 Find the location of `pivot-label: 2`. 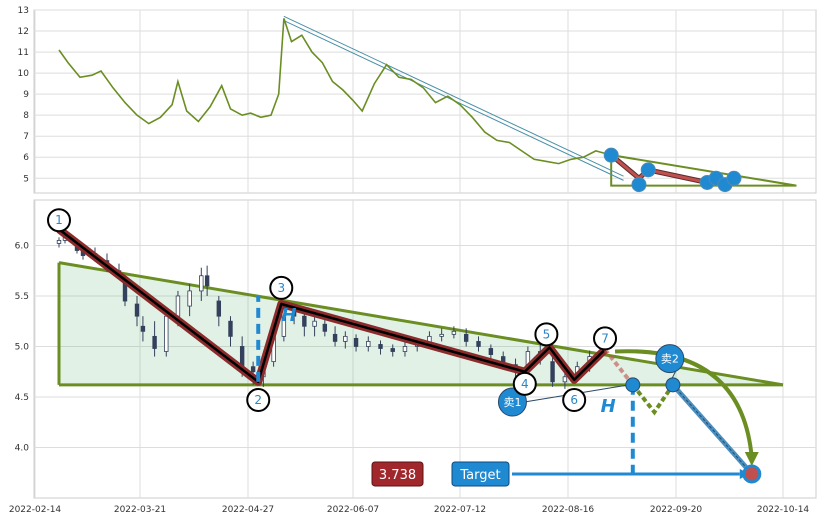

pivot-label: 2 is located at coordinates (258, 400).